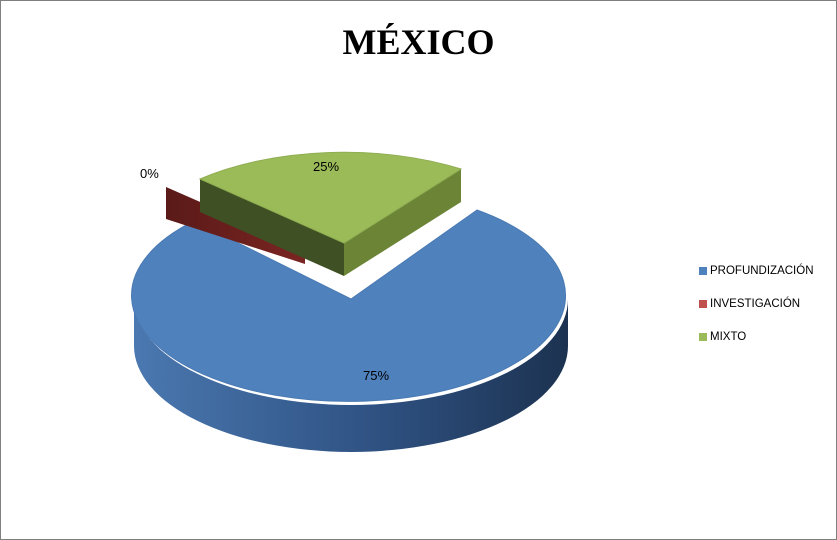 This screenshot has height=540, width=837. Describe the element at coordinates (402, 222) in the screenshot. I see `slice-mixto-side-right` at that location.